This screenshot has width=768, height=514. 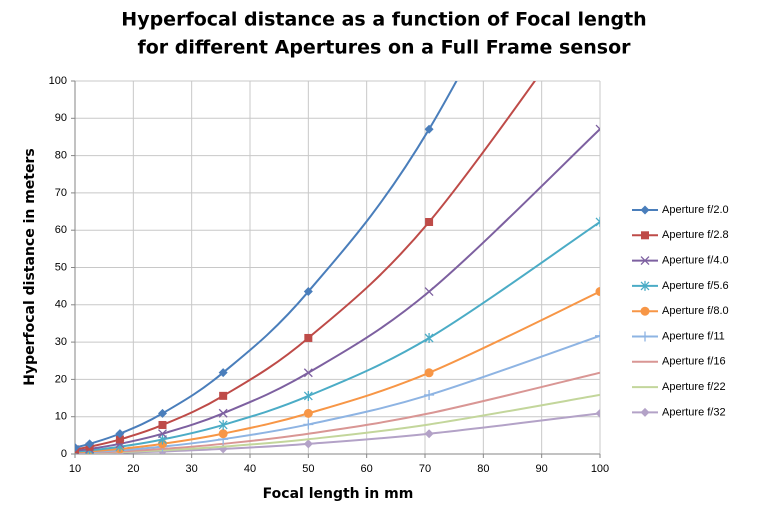 I want to click on x-tick-label: 90, so click(x=542, y=469).